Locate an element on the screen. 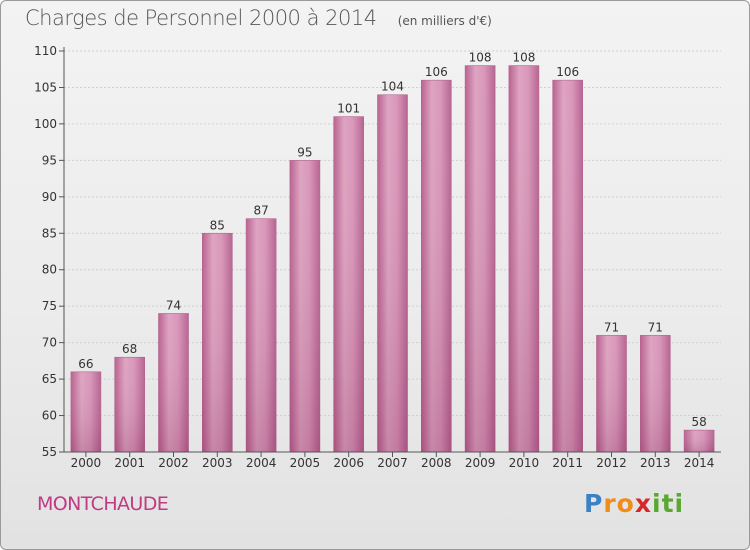 Image resolution: width=750 pixels, height=550 pixels. x-tick-label: 2002 is located at coordinates (173, 463).